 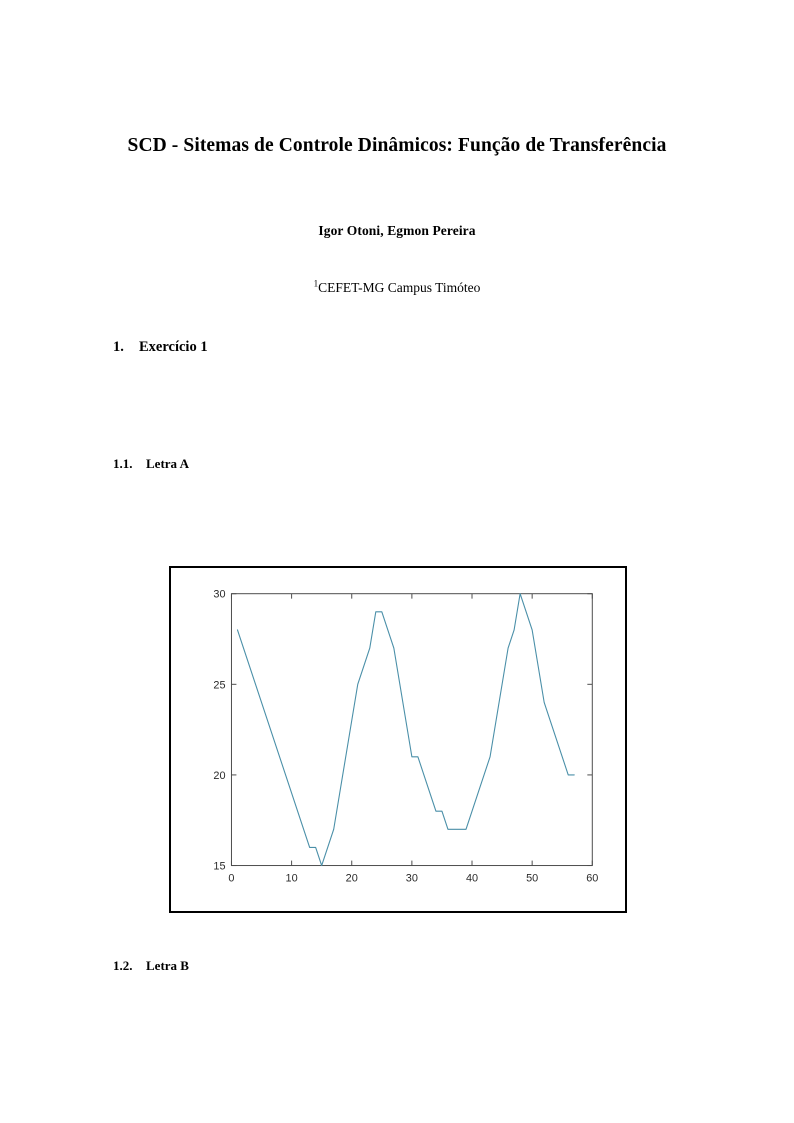 I want to click on x-tick-label: 10, so click(x=292, y=878).